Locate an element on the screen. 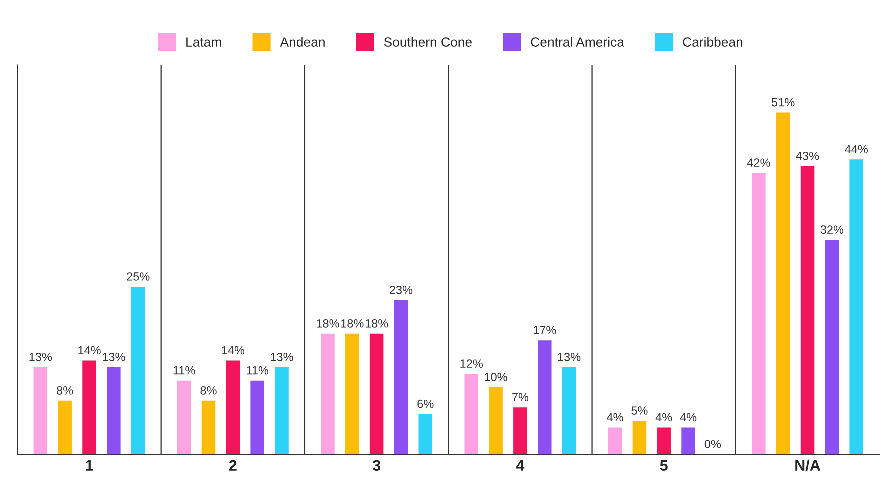 The image size is (884, 484). data-label: 25% is located at coordinates (138, 276).